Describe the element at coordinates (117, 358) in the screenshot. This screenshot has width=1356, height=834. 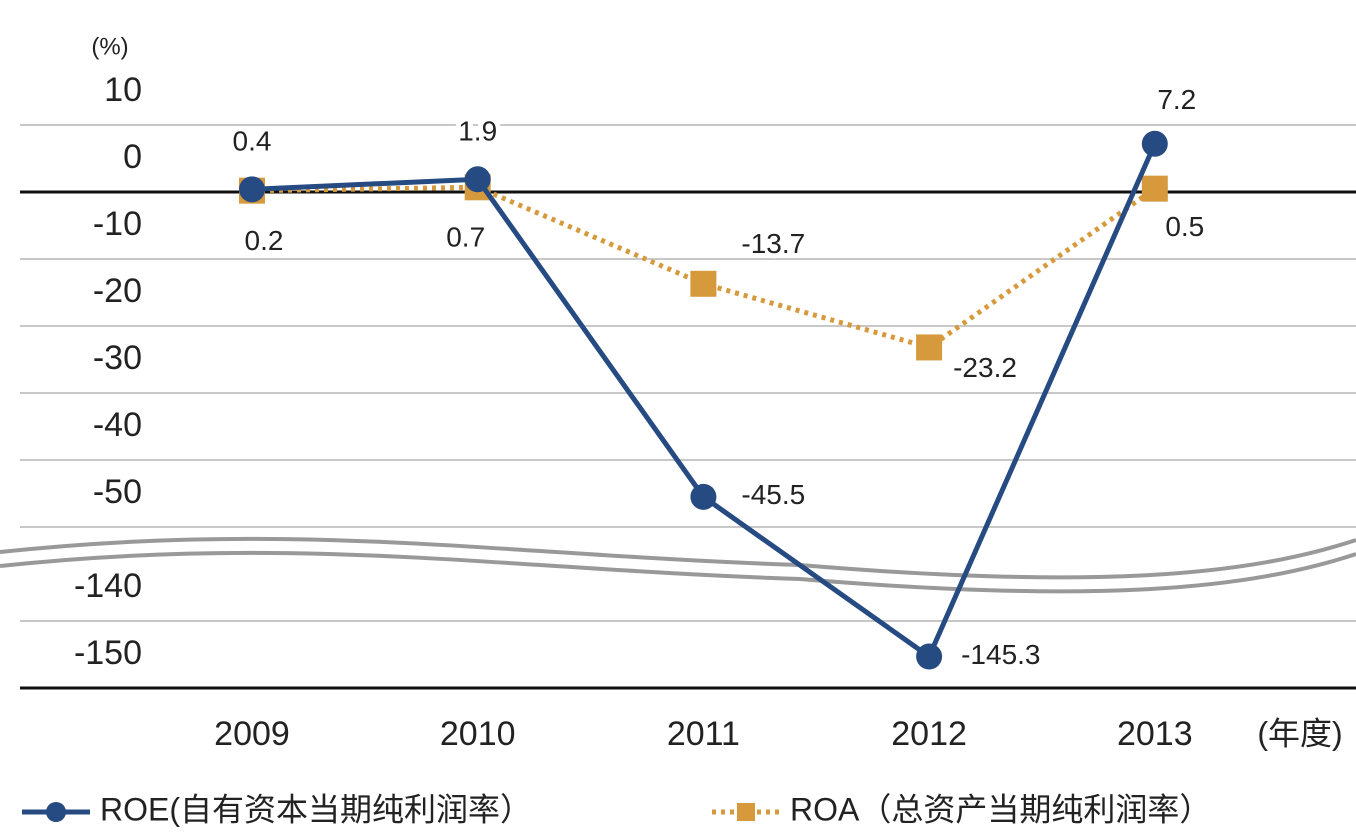
I see `y-tick-label: -30` at that location.